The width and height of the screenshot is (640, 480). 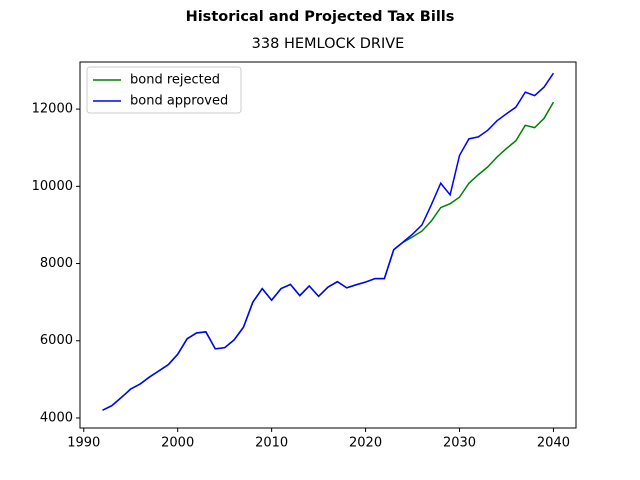 I want to click on y-tick-label: 6000, so click(x=56, y=340).